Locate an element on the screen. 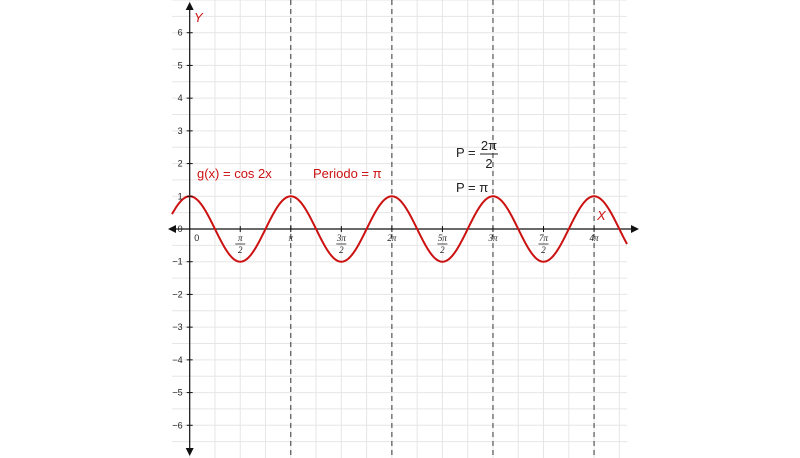  x-tick-label-numerator: 3π is located at coordinates (341, 238).